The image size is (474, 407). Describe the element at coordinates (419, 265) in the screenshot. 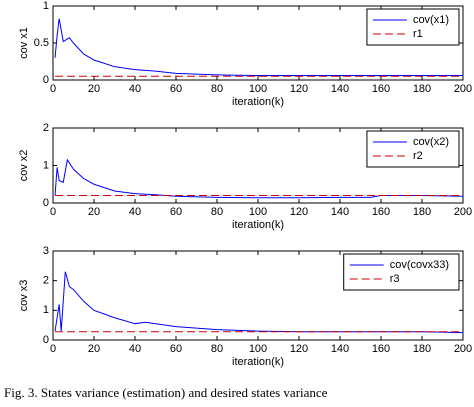

I see `legend-label: cov(covx33)` at that location.